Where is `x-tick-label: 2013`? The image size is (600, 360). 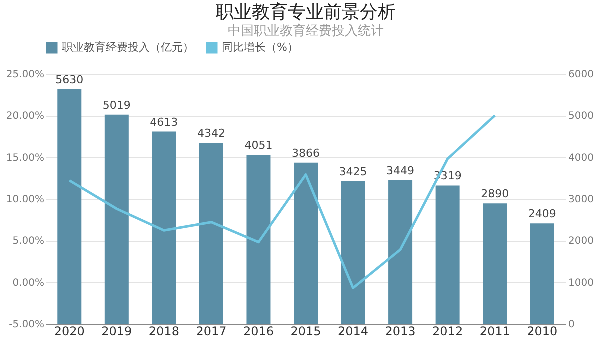 x-tick-label: 2013 is located at coordinates (400, 331).